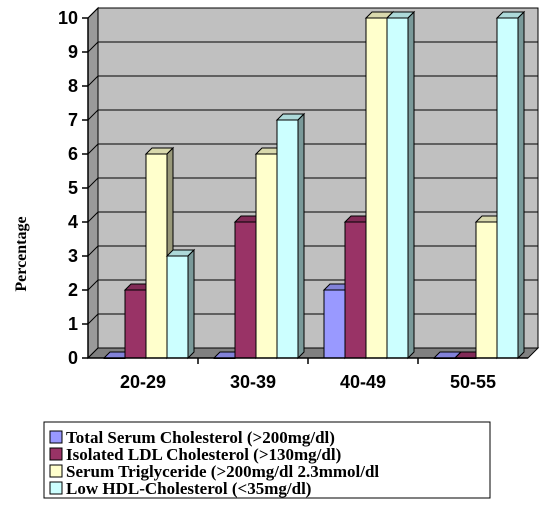 The image size is (540, 506). Describe the element at coordinates (73, 86) in the screenshot. I see `y-tick-label: 8` at that location.